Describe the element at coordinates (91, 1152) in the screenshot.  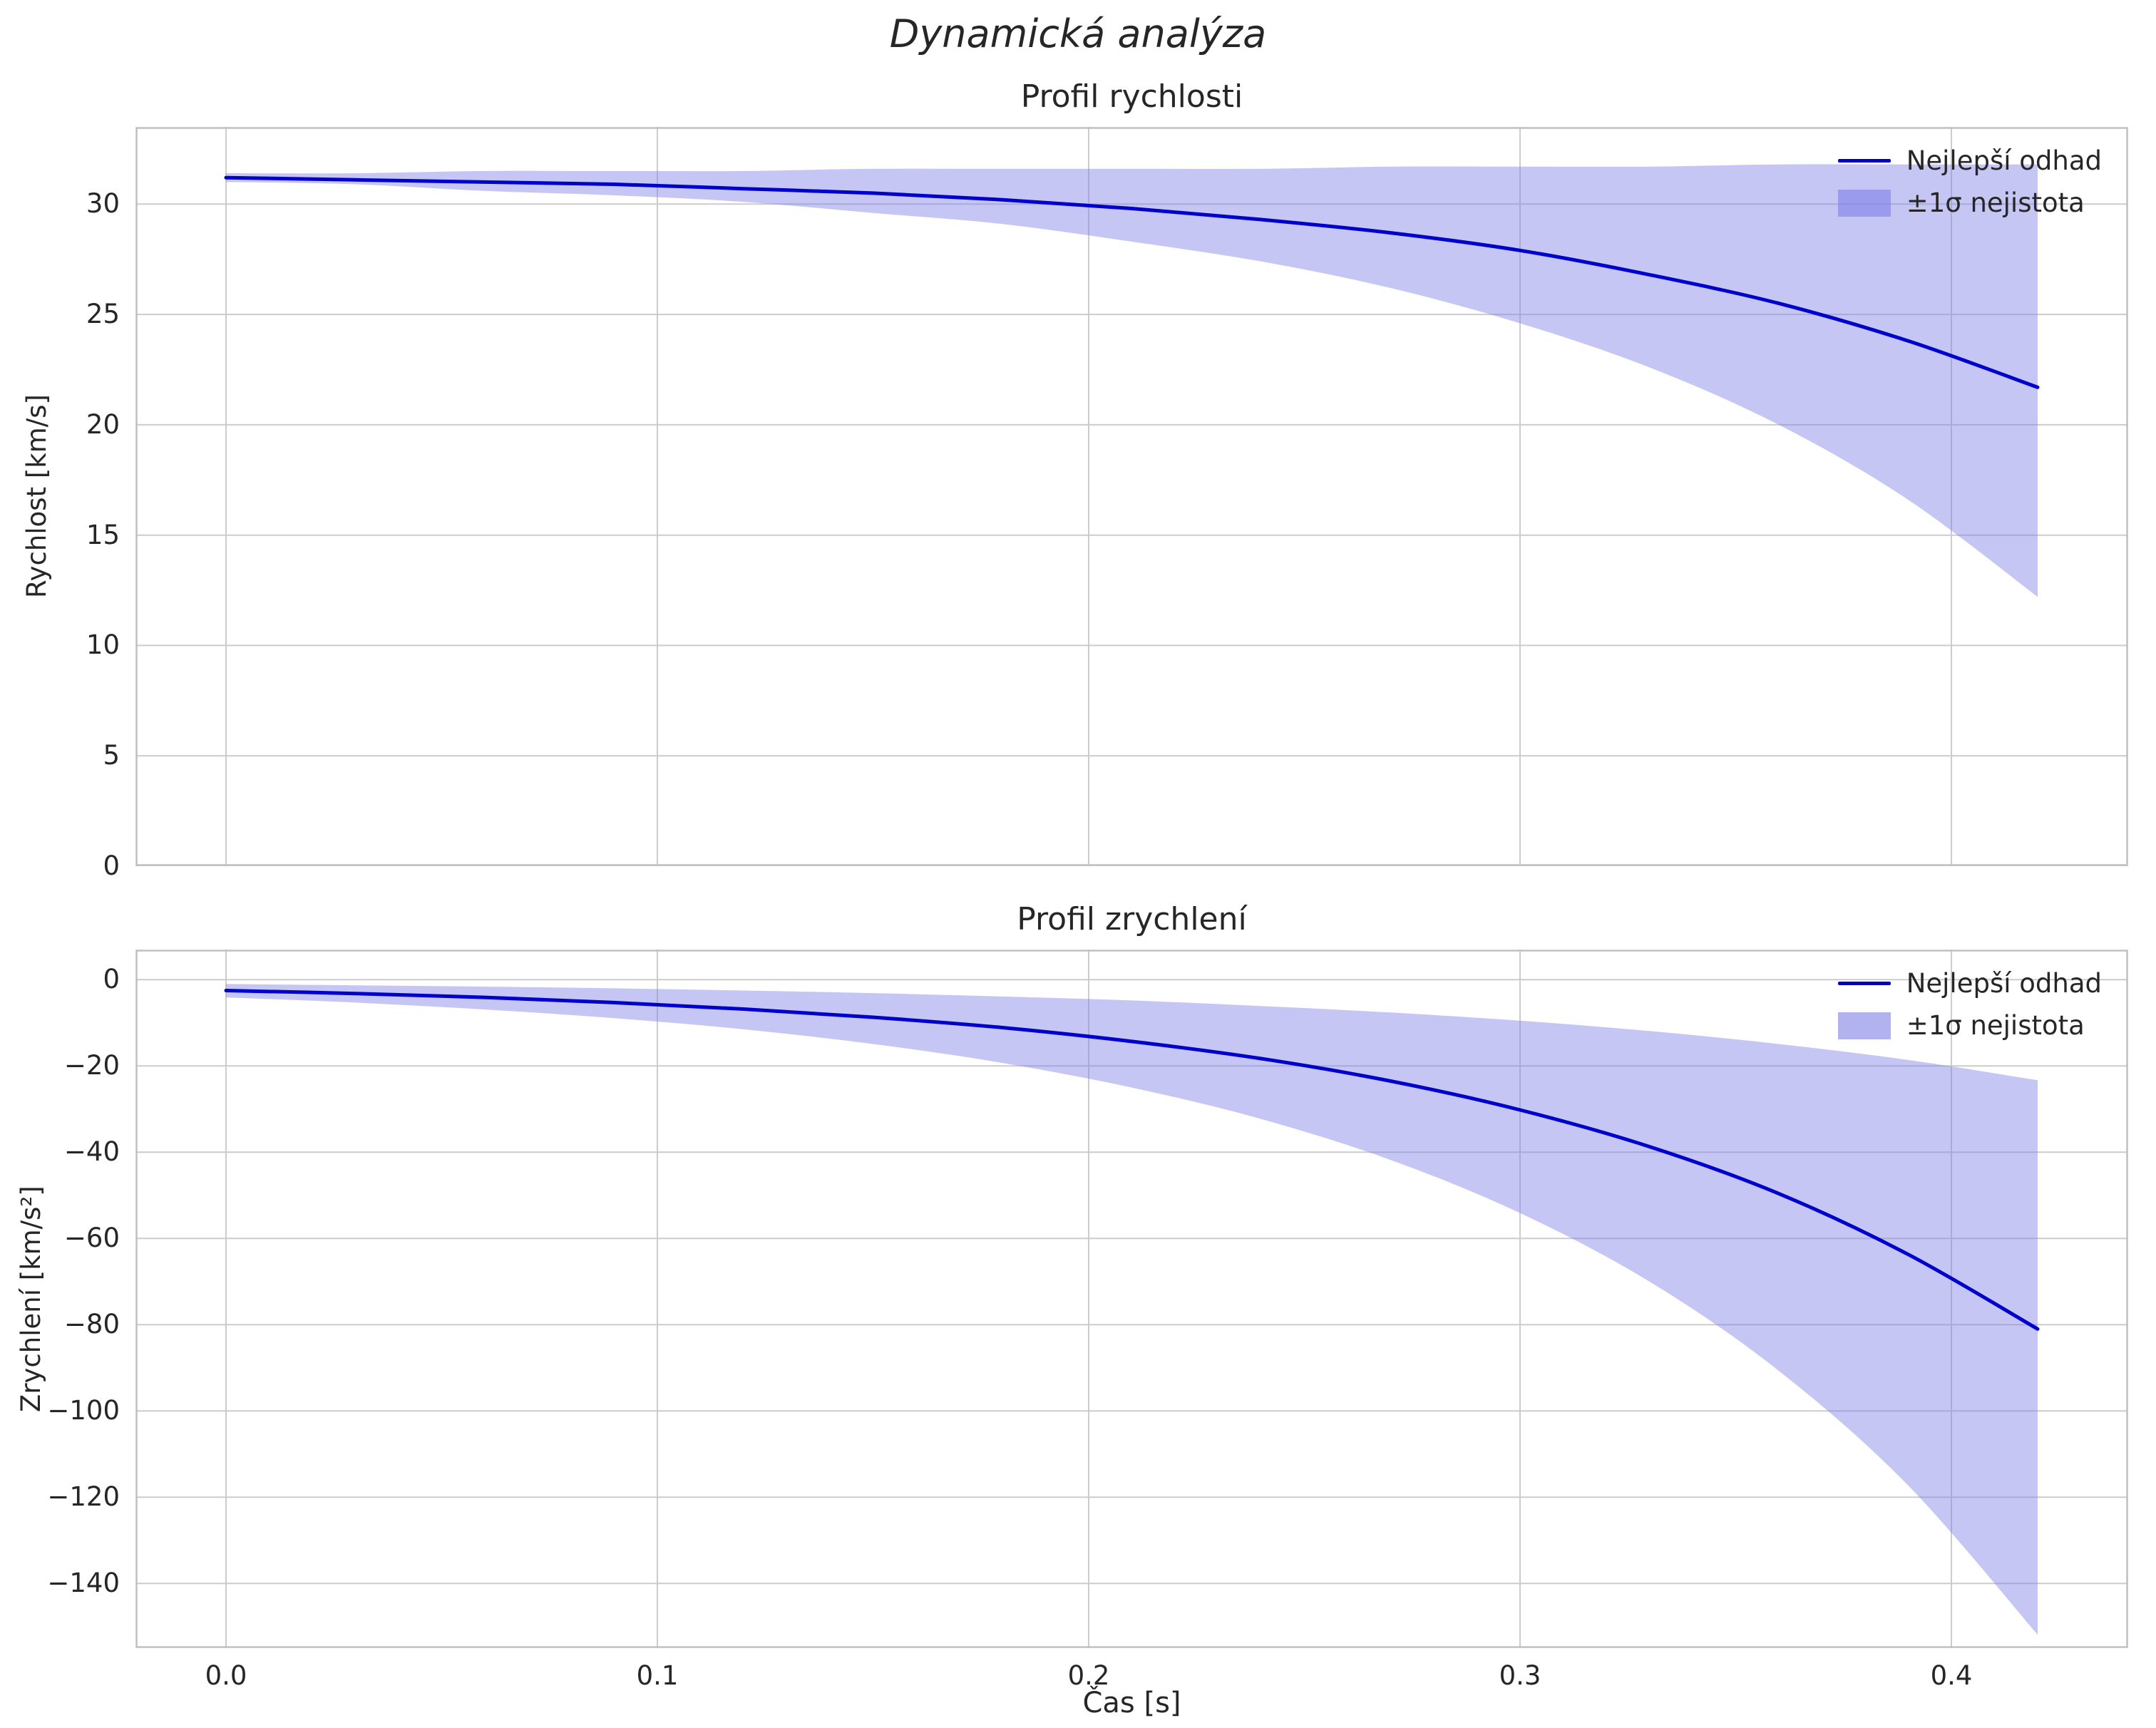
I see `y-tick-label: −40` at that location.